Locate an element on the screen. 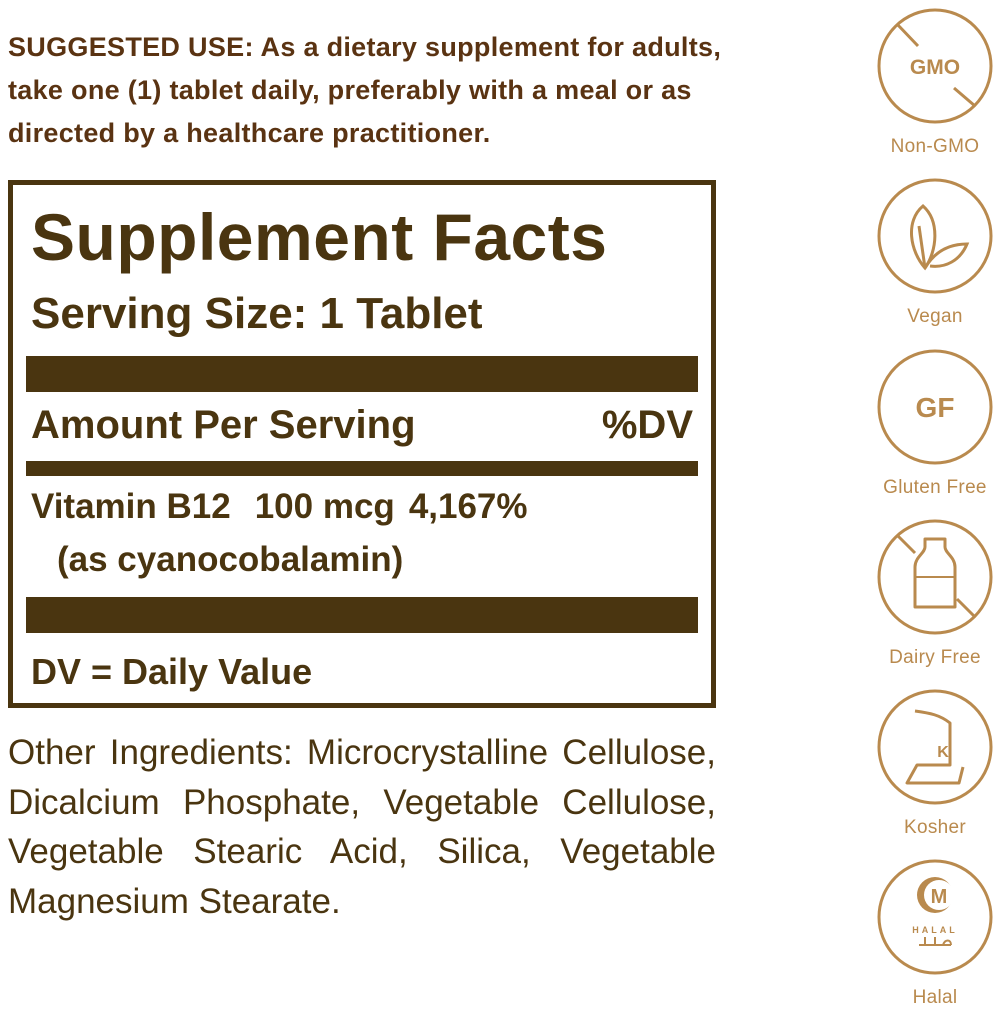 The image size is (1000, 1009). nutrient-row: Vitamin B12 100 mcg 4,167% is located at coordinates (279, 507).